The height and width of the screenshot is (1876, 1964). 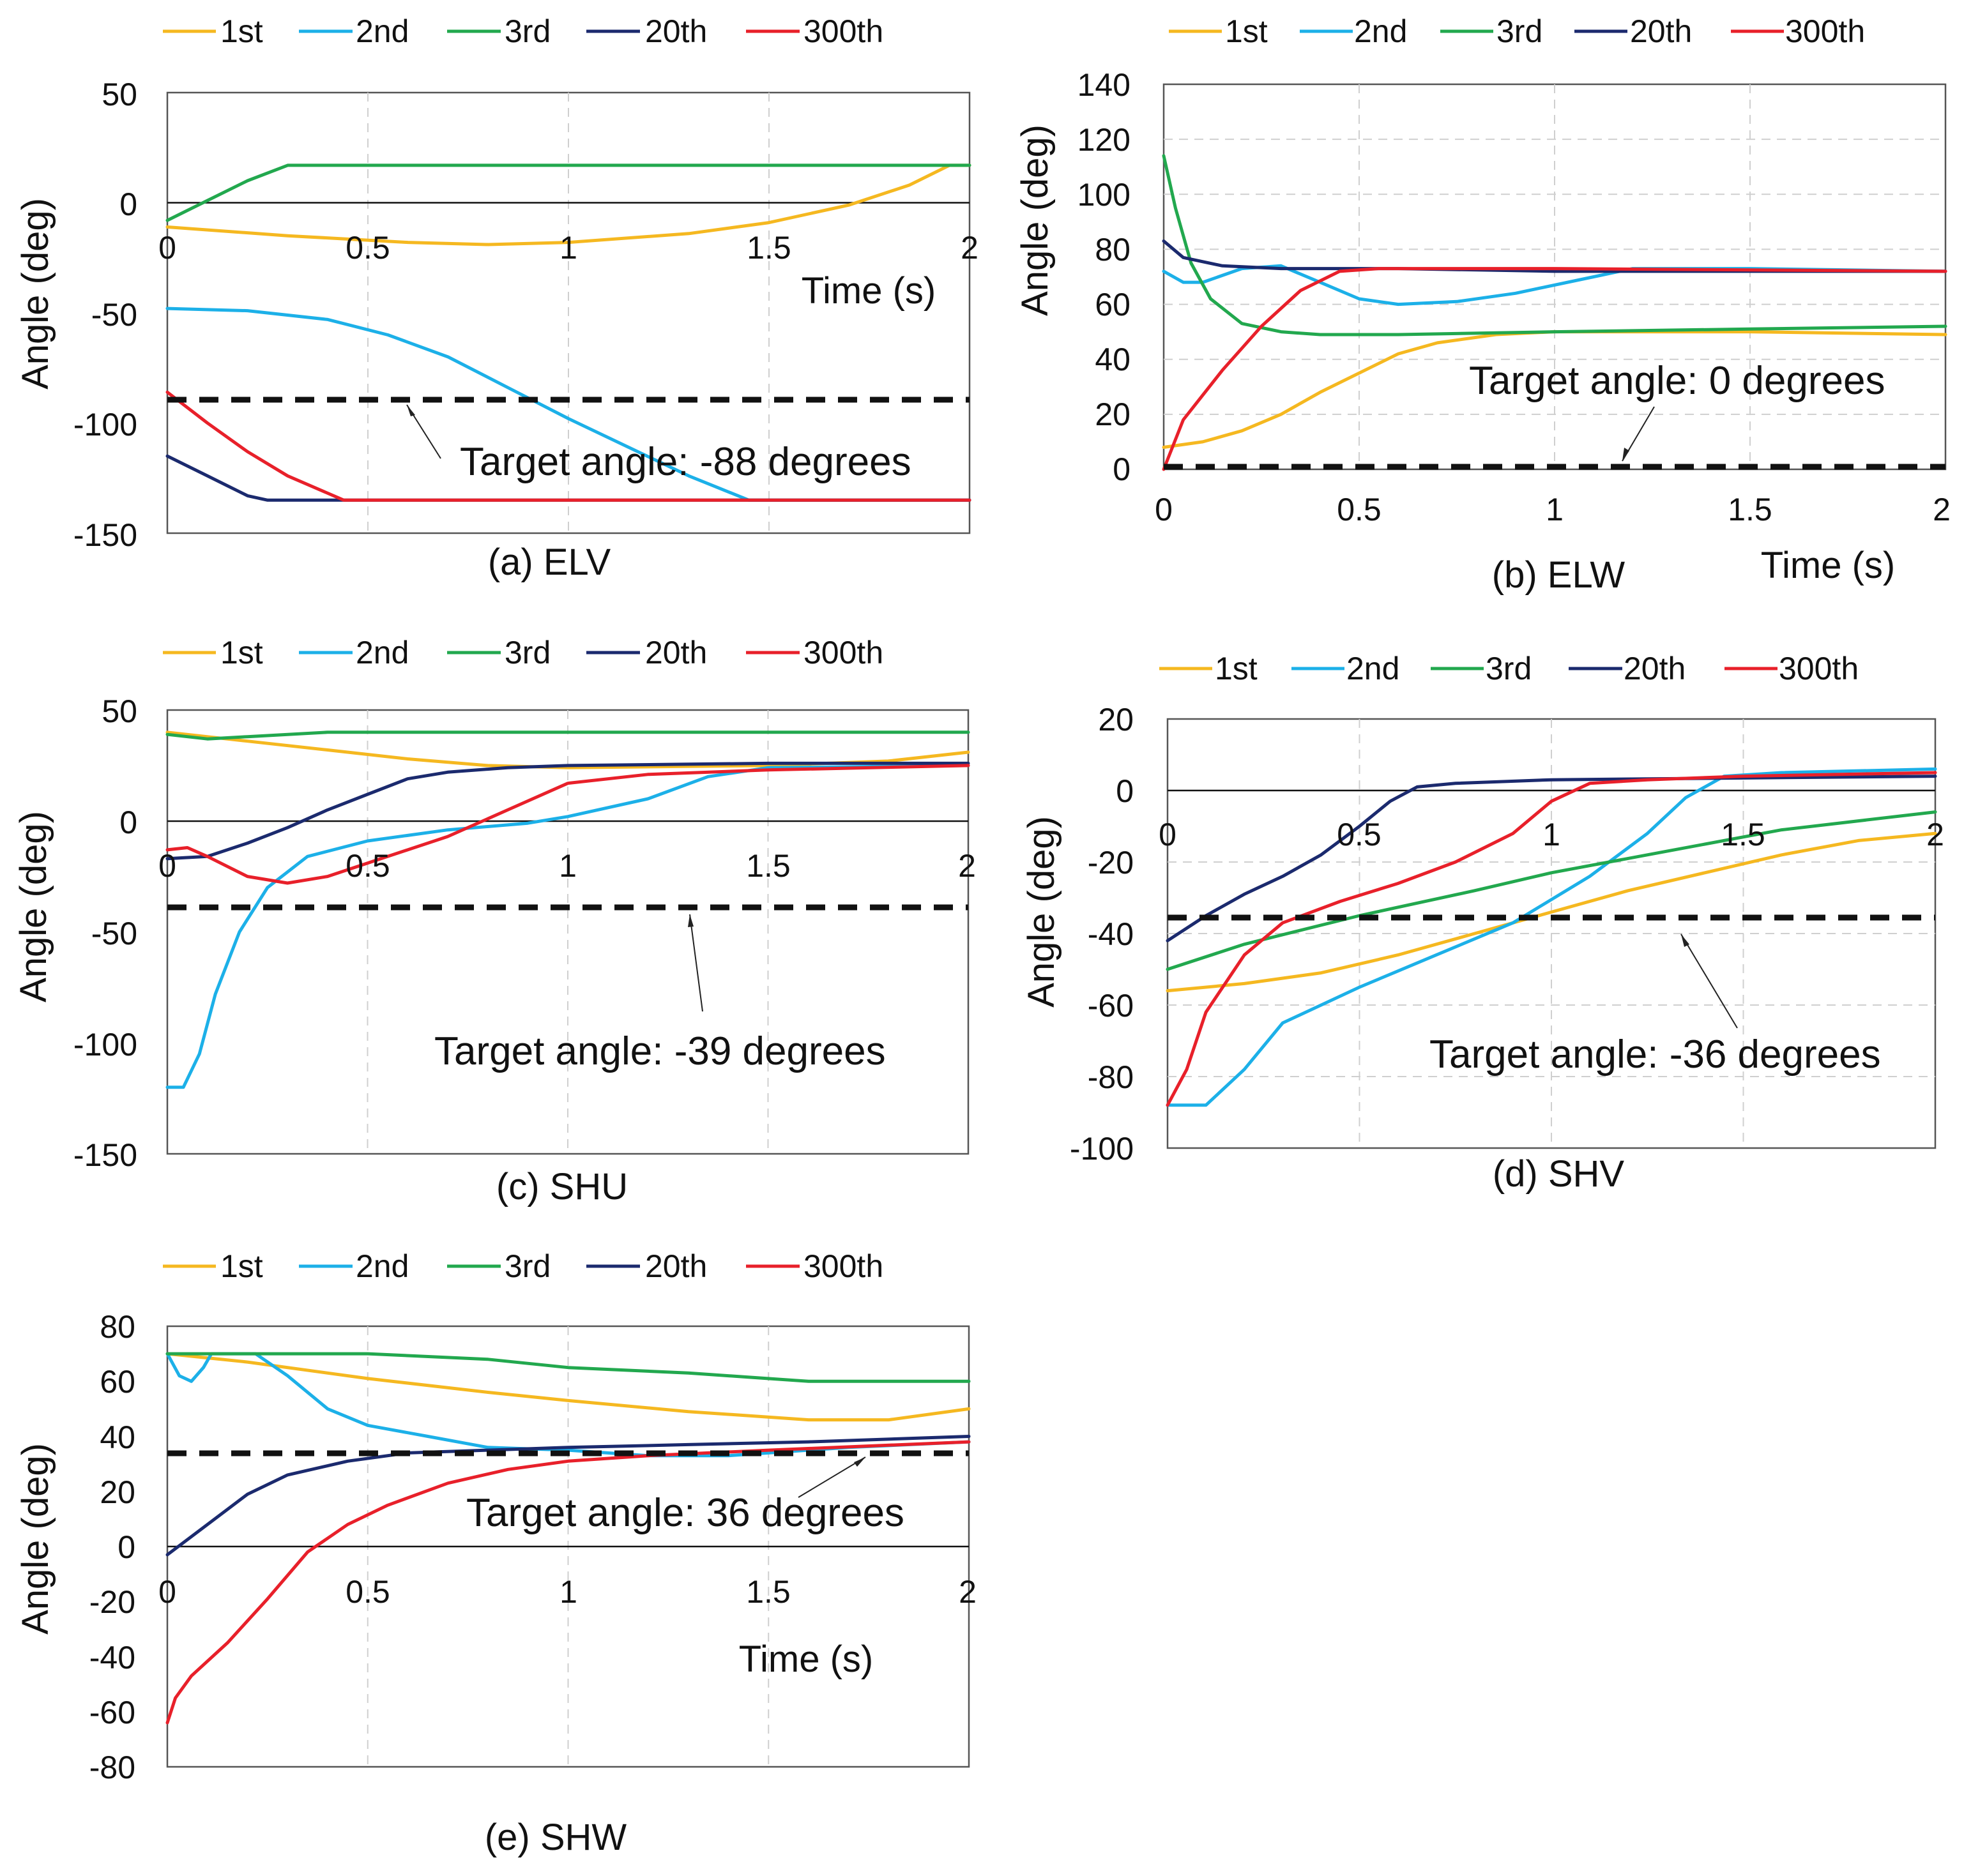 I want to click on panel-a-legend: 1st 2nd 3rd 20th 300th, so click(x=523, y=31).